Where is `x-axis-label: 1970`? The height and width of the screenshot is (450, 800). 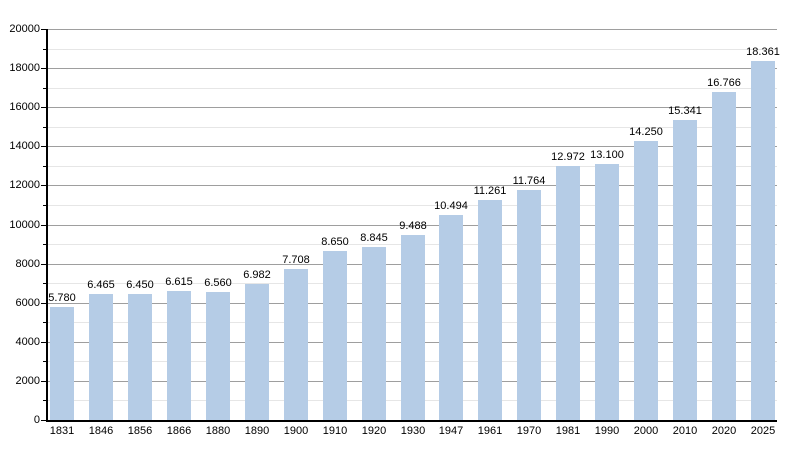 x-axis-label: 1970 is located at coordinates (529, 431).